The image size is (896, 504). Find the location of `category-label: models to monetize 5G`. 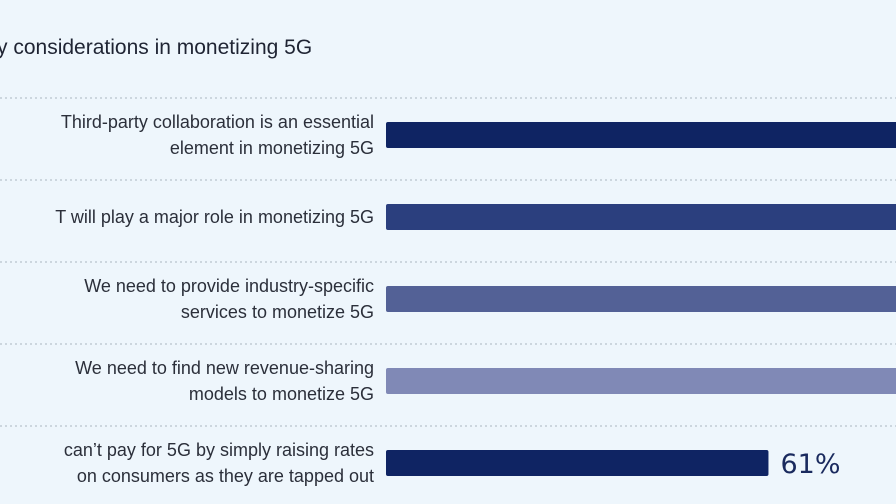

category-label: models to monetize 5G is located at coordinates (281, 394).